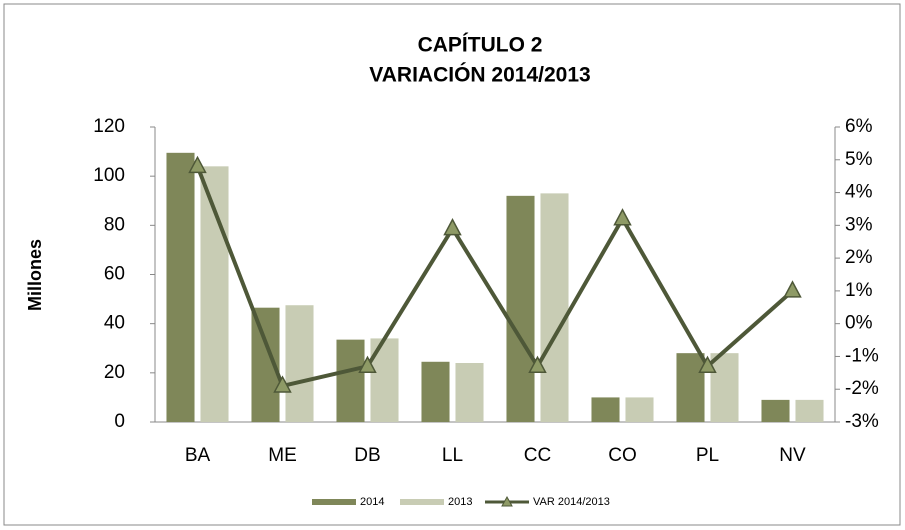 This screenshot has width=905, height=530. Describe the element at coordinates (114, 274) in the screenshot. I see `y-tick-label: 60` at that location.